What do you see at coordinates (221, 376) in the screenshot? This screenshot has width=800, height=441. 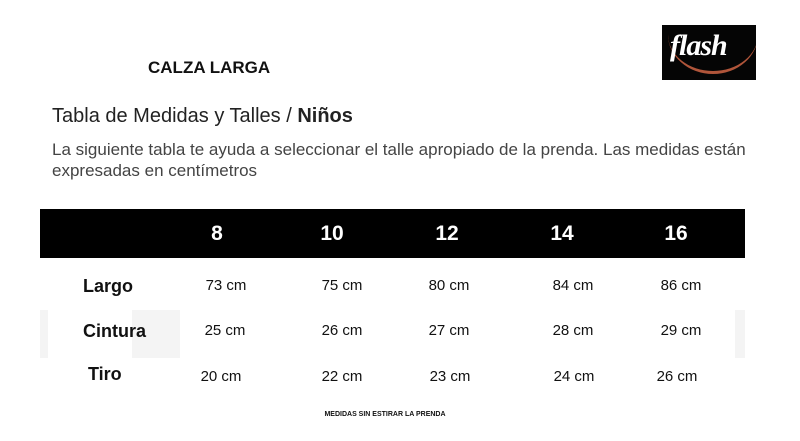 I see `table-cell: 20 cm` at bounding box center [221, 376].